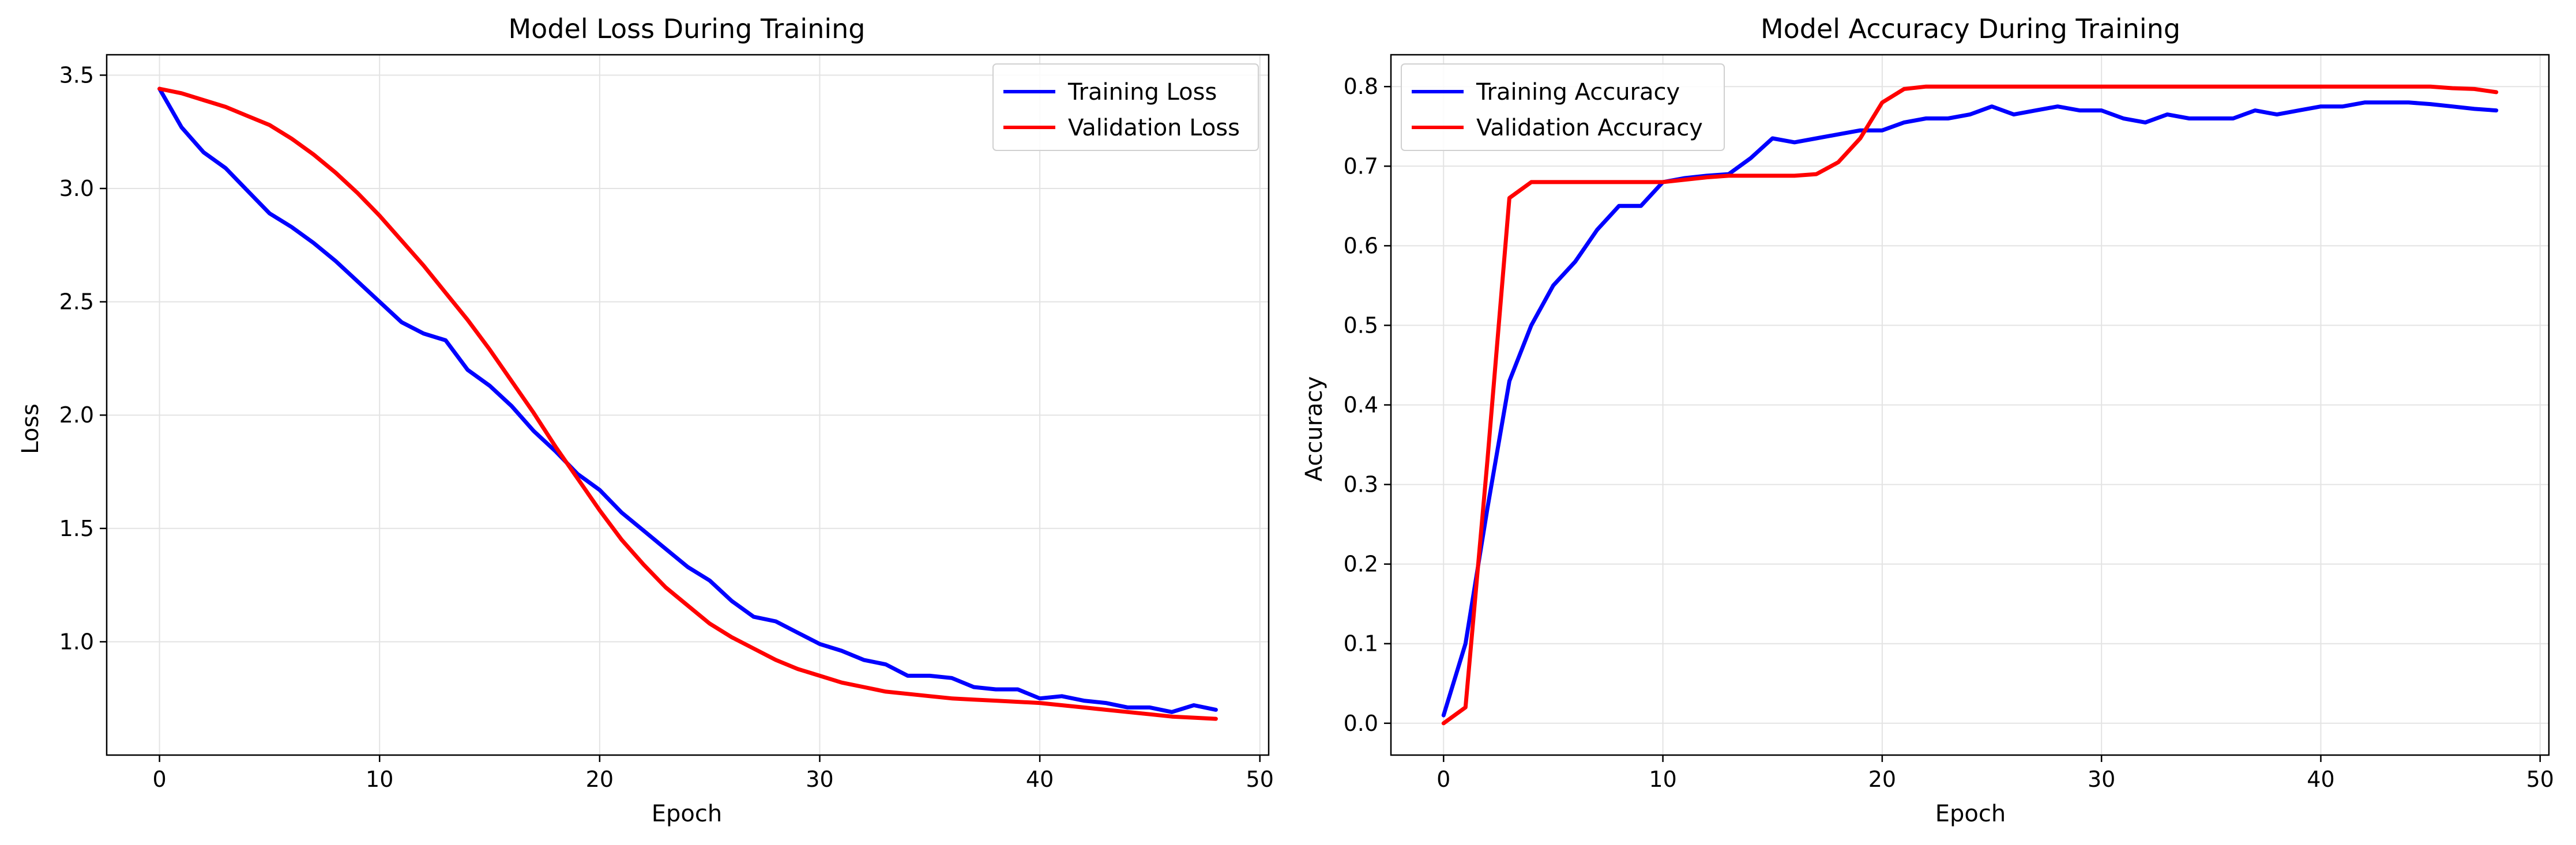  I want to click on loss-chart-ytick-label-2.5: 2.5, so click(76, 302).